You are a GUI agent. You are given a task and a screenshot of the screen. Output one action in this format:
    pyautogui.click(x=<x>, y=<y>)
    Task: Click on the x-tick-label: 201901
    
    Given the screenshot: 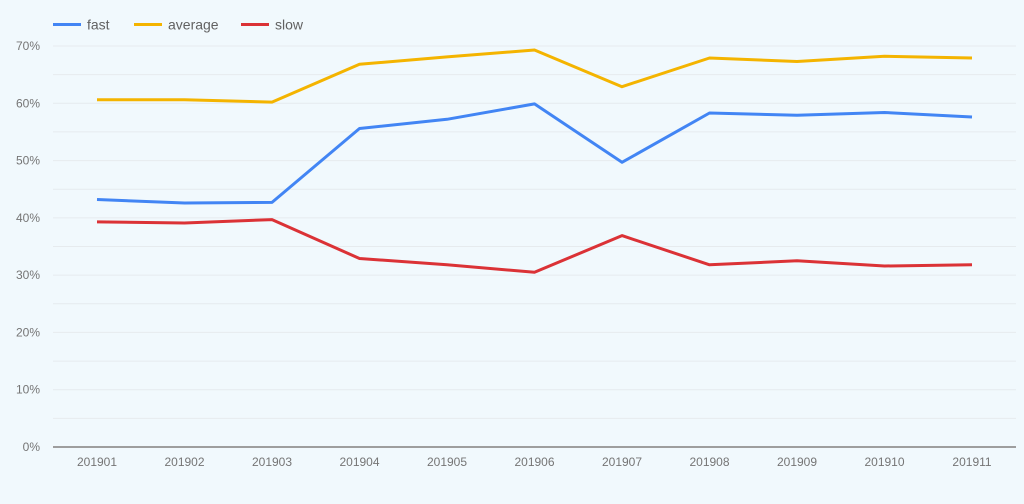 What is the action you would take?
    pyautogui.click(x=97, y=462)
    